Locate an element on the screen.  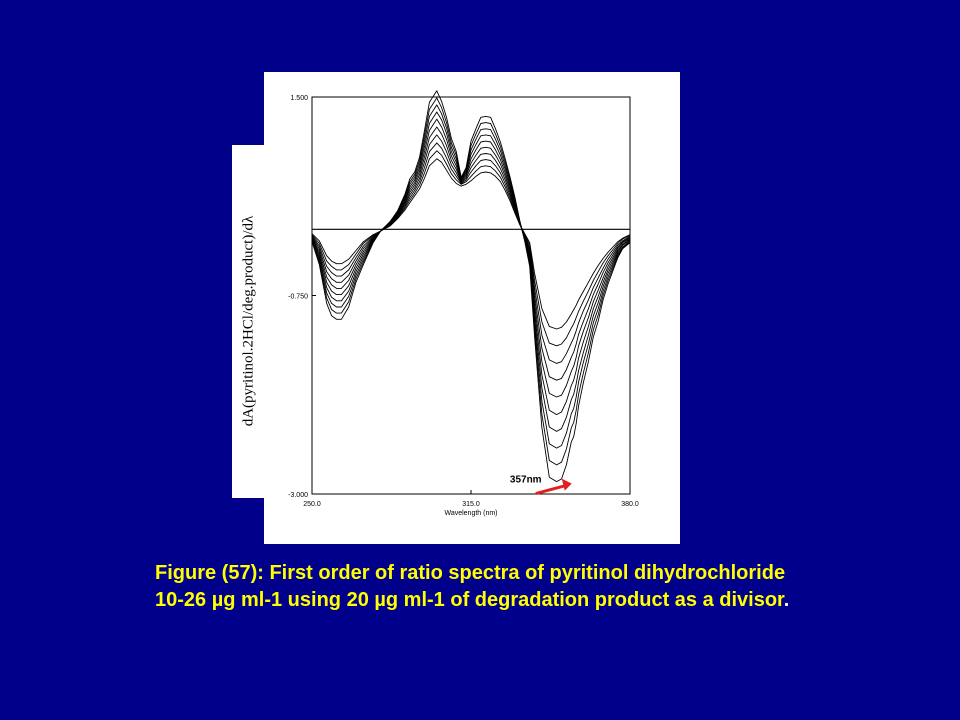
x-tick-label: 315.0 is located at coordinates (471, 504).